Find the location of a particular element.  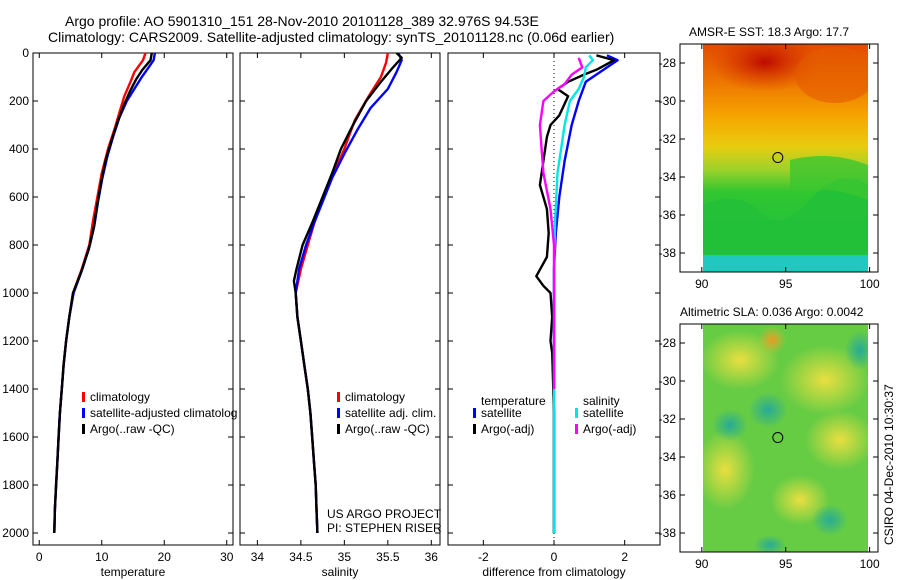

x-tick-label: 35 is located at coordinates (345, 557).